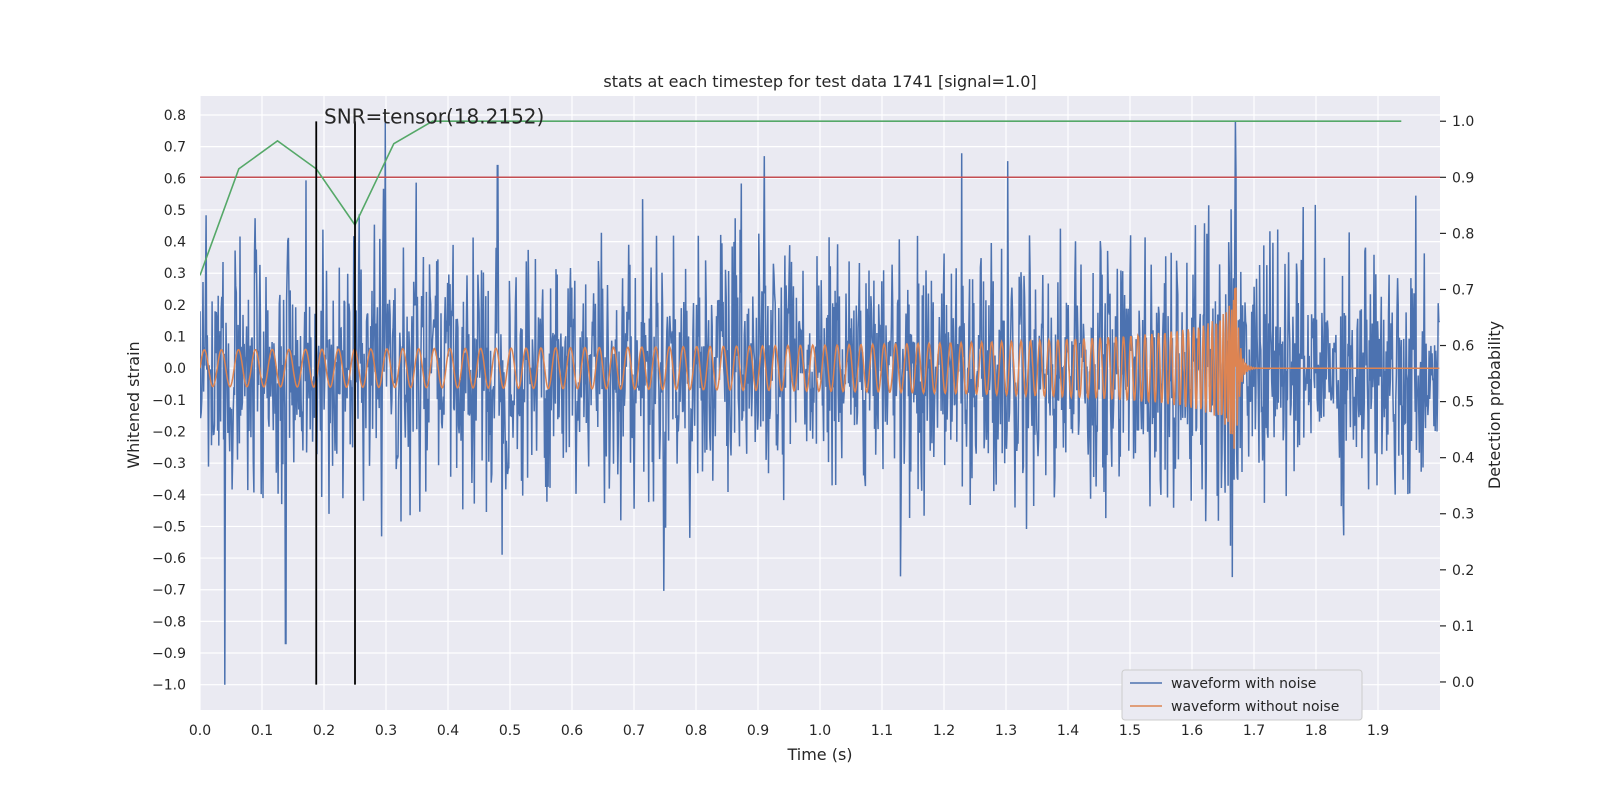  Describe the element at coordinates (169, 432) in the screenshot. I see `left-y-tick-label: −0.2` at that location.